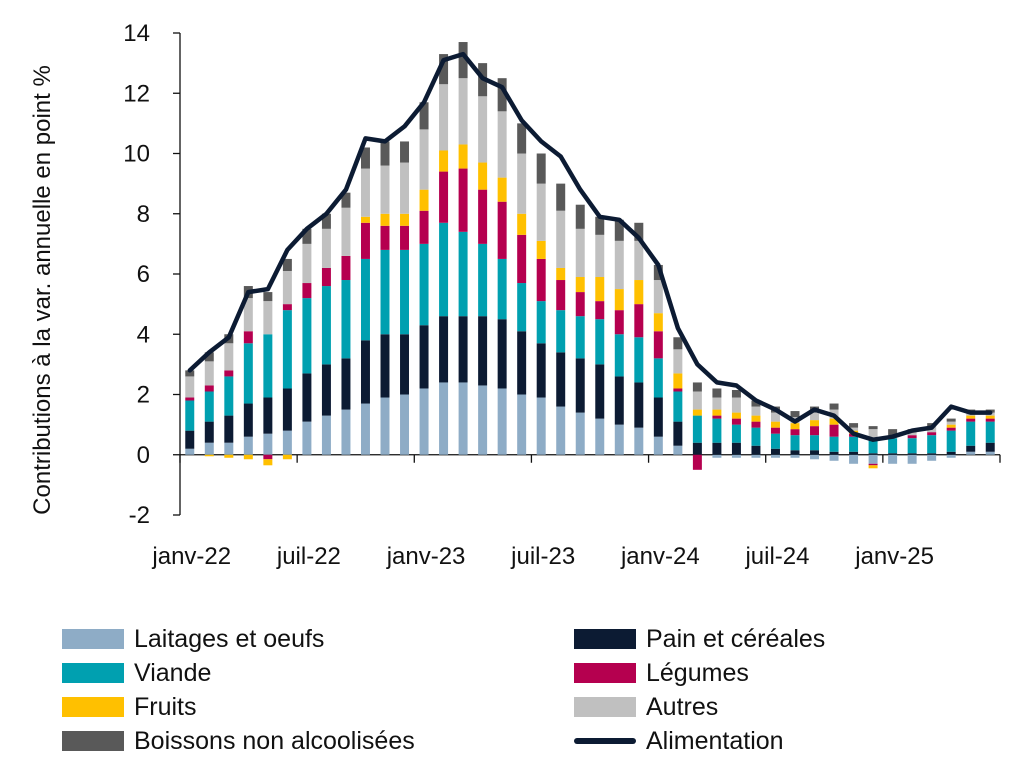 The width and height of the screenshot is (1030, 769). Describe the element at coordinates (679, 741) in the screenshot. I see `legend-item-alimentation: Alimentation` at that location.